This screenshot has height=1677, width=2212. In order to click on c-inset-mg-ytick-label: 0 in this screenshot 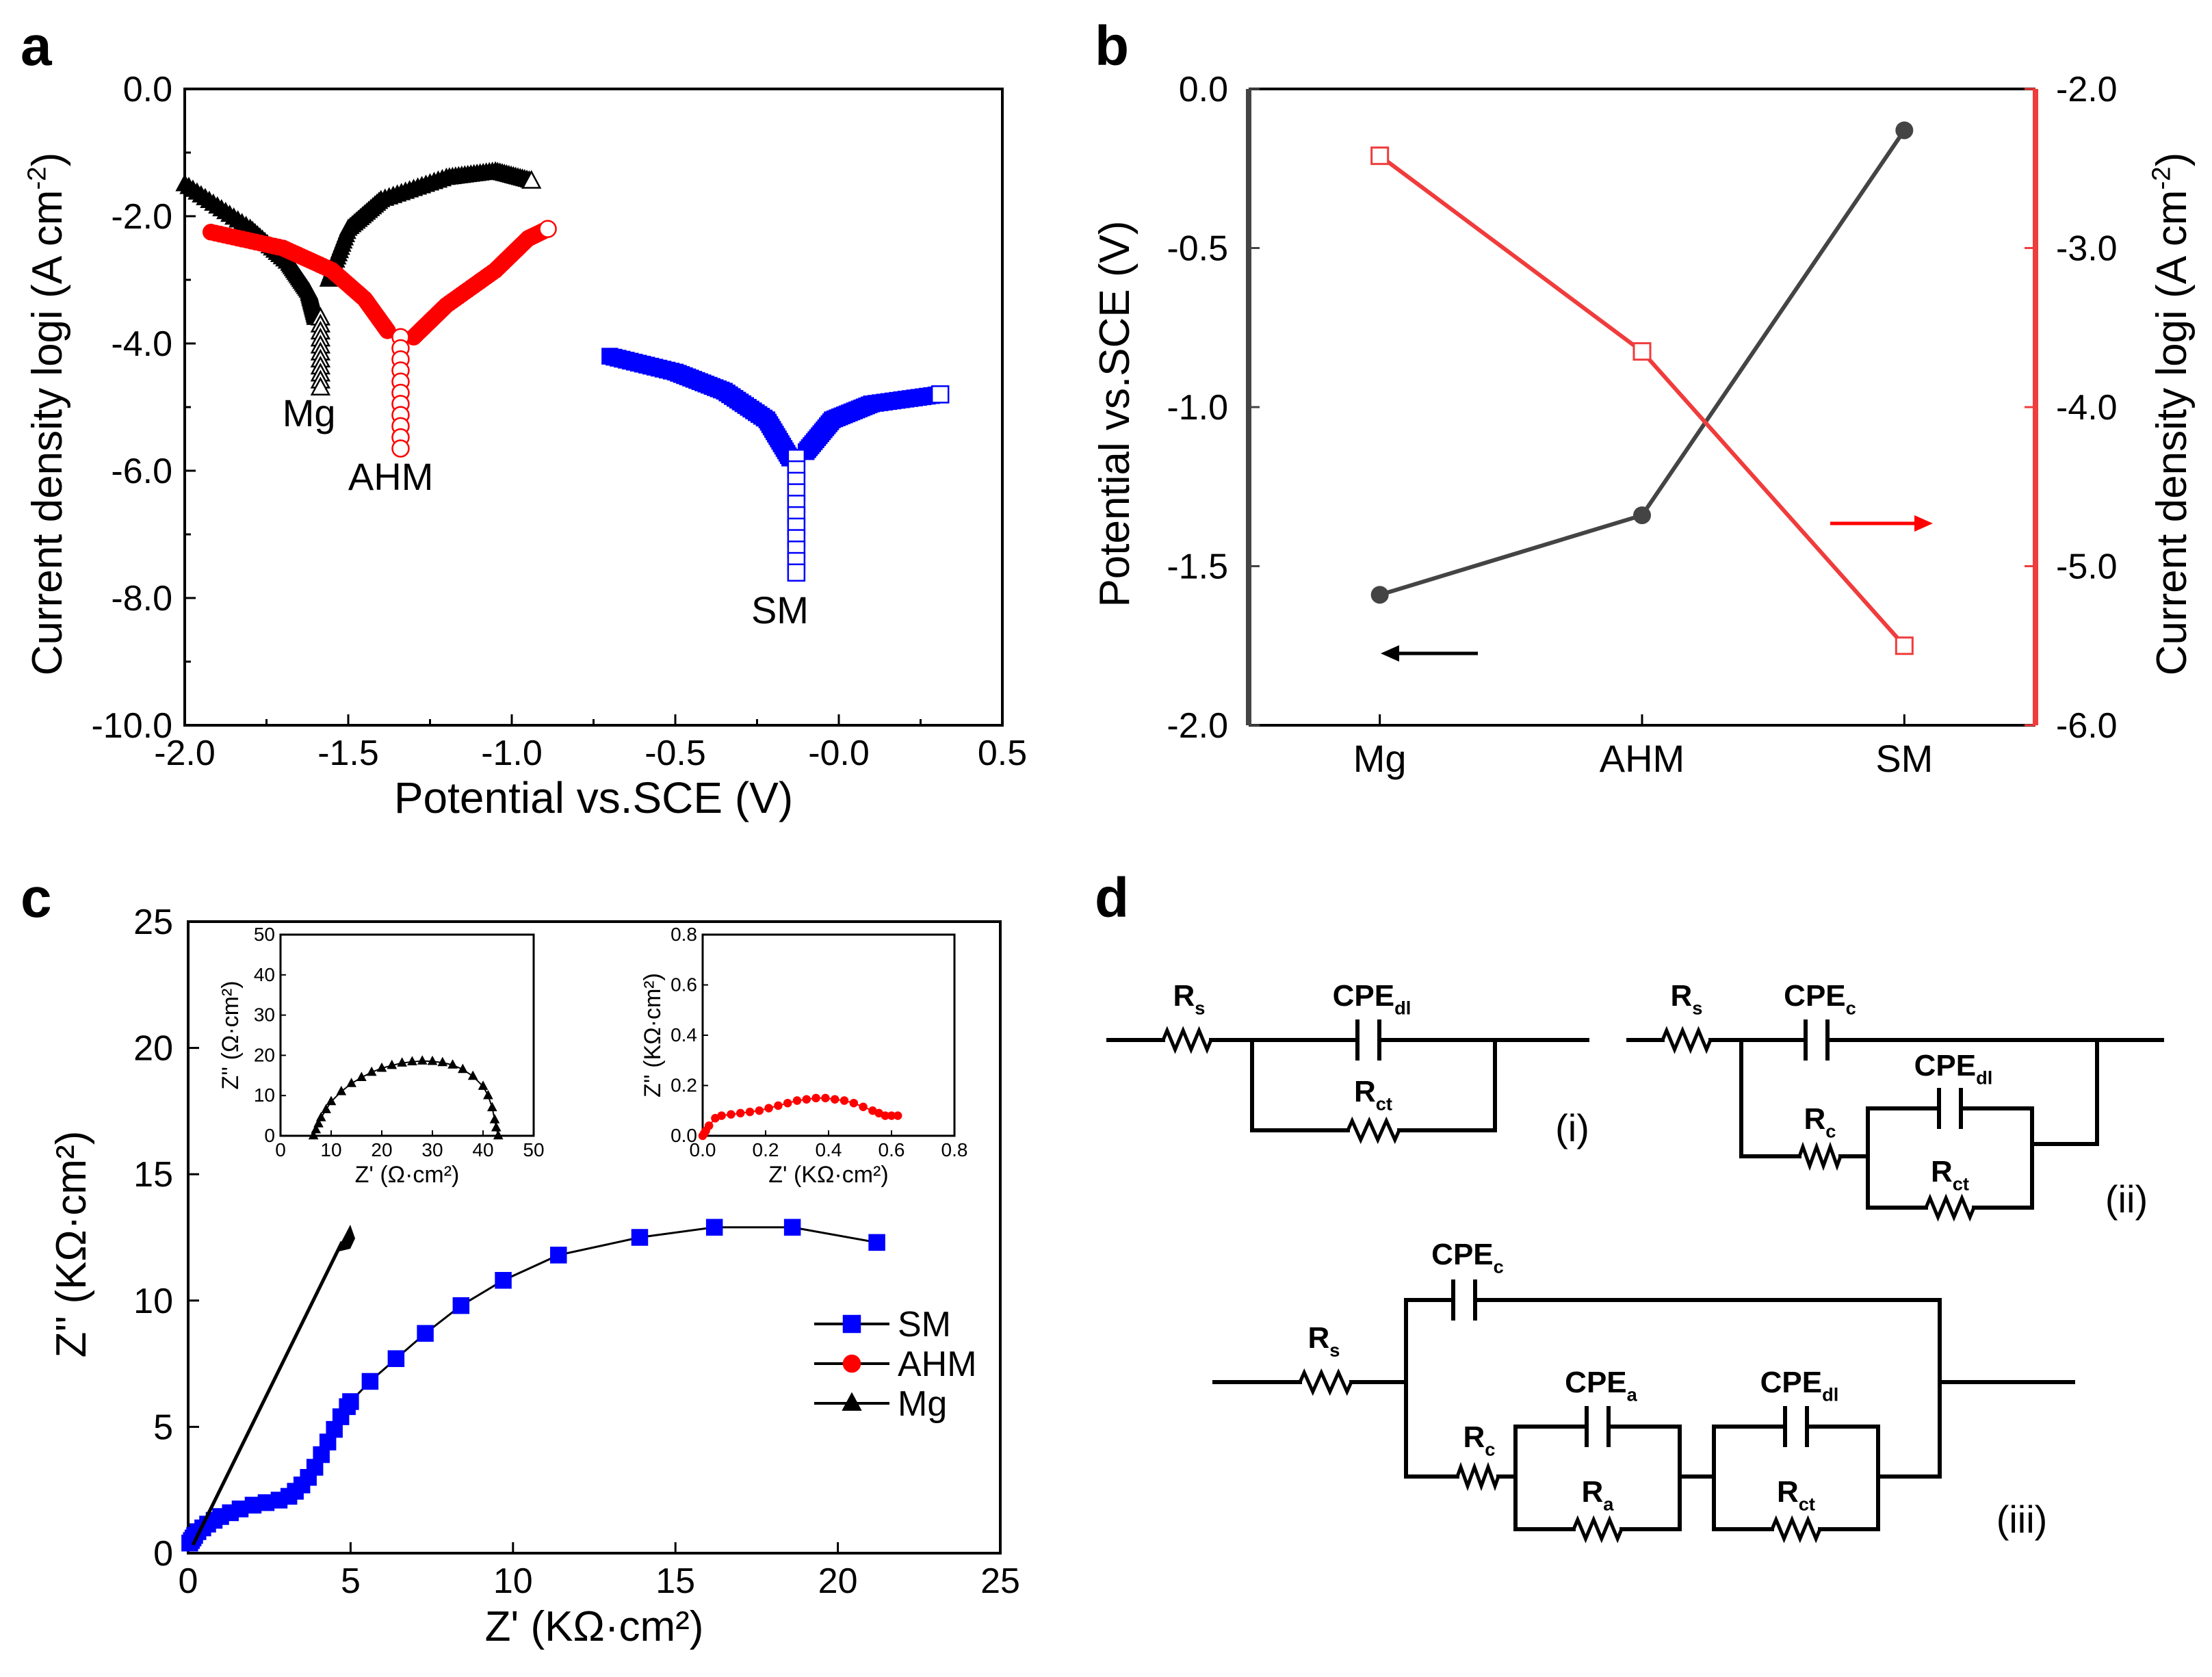, I will do `click(269, 1135)`.